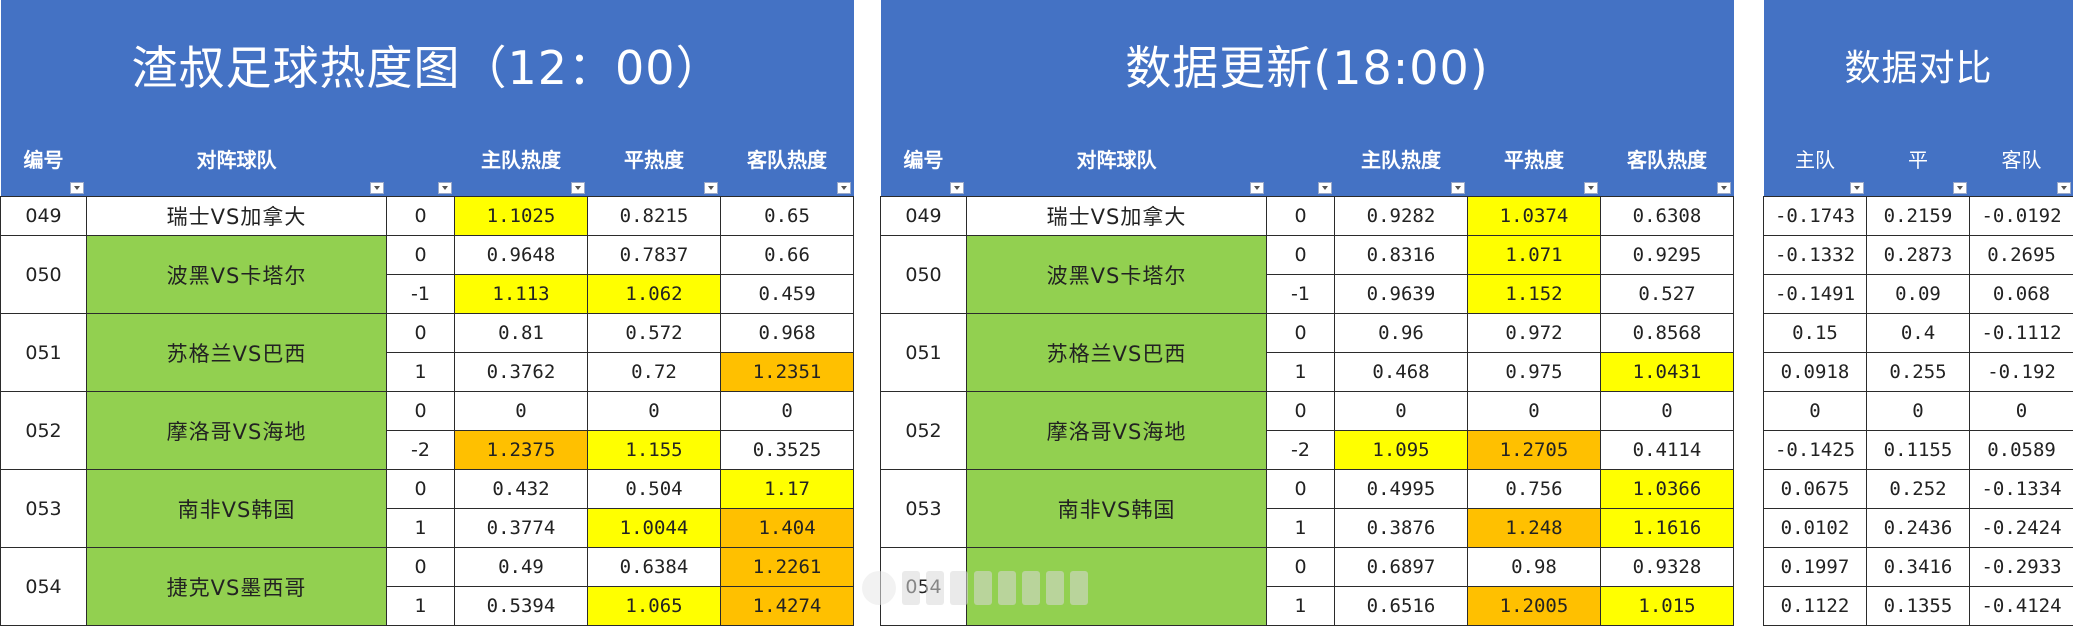 The image size is (2073, 636). What do you see at coordinates (654, 489) in the screenshot?
I see `draw-heat-cell: 0.504` at bounding box center [654, 489].